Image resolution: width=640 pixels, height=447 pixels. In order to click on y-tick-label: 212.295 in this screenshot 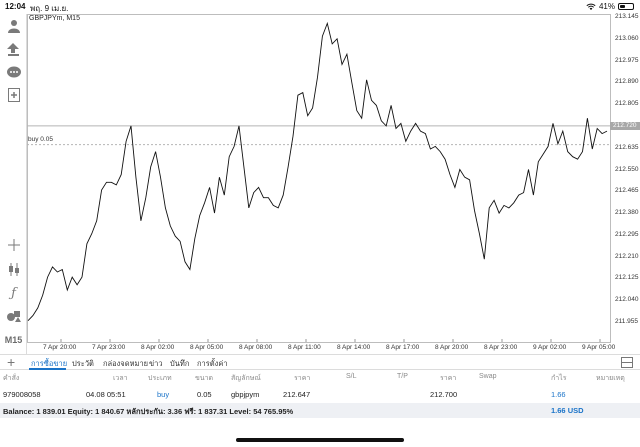, I will do `click(627, 234)`.